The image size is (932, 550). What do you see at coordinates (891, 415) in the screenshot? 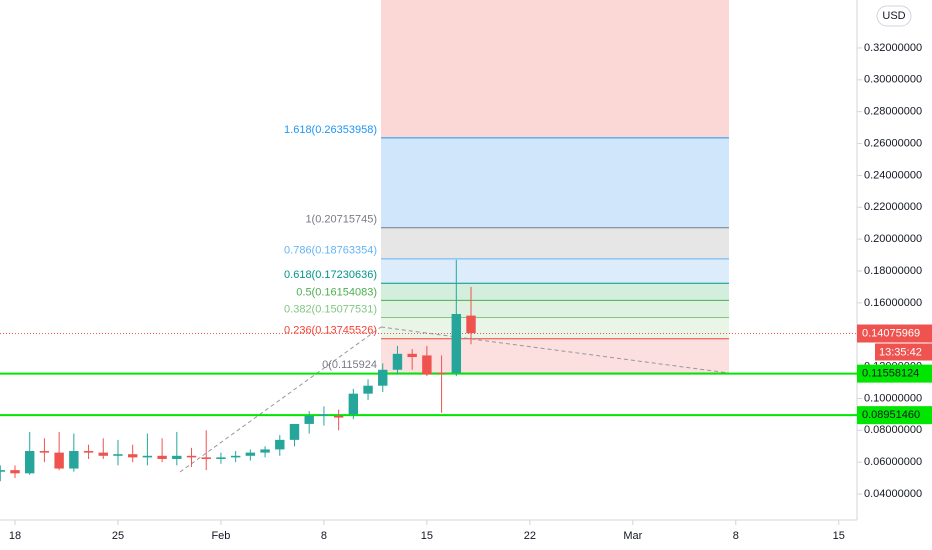
I see `price-label: 0.08951460` at bounding box center [891, 415].